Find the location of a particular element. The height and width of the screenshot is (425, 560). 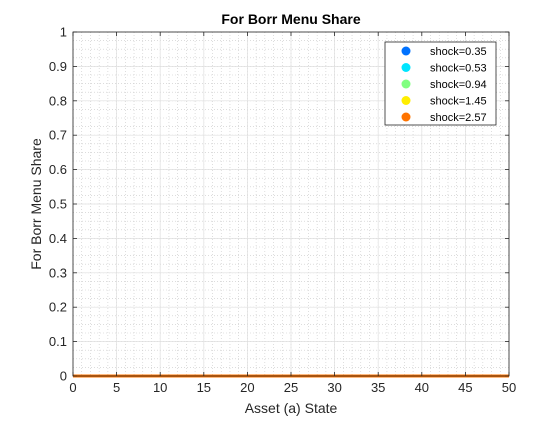

legend-label-1: shock=0.35 is located at coordinates (458, 52).